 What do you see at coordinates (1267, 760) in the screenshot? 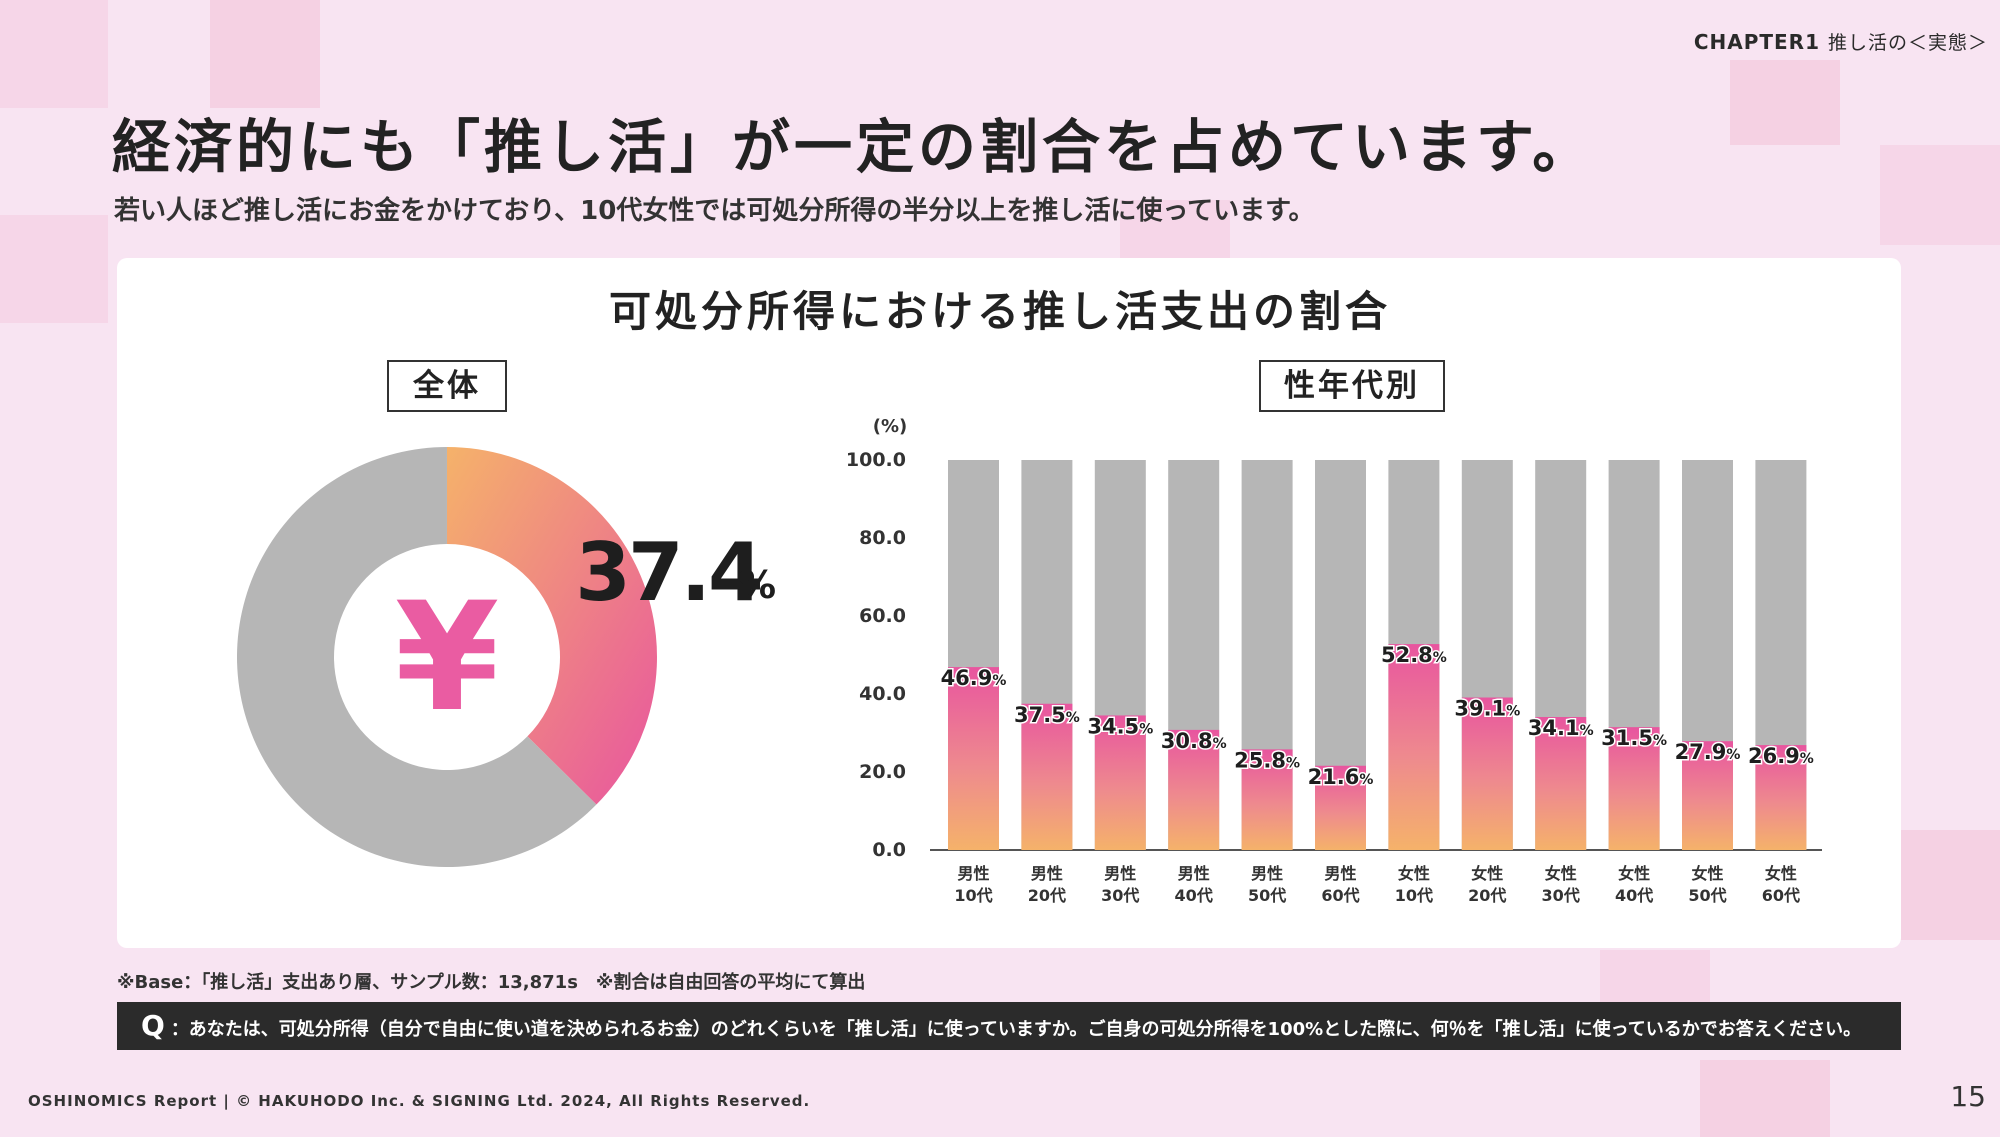
I see `bar-value-label: 25.8%` at bounding box center [1267, 760].